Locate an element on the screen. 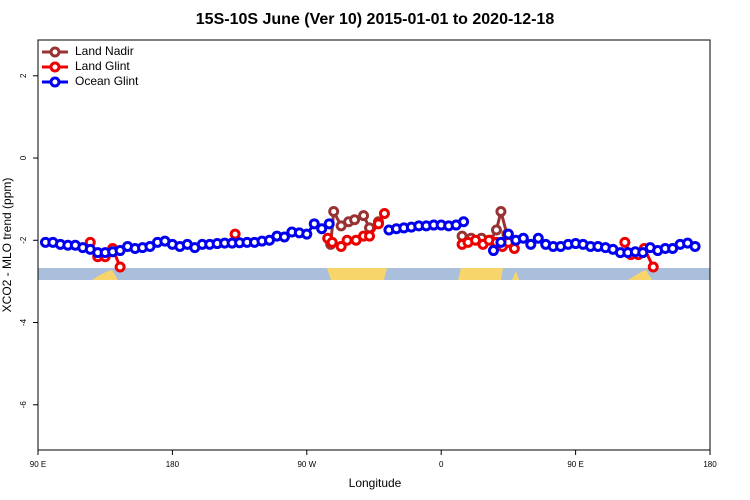 The width and height of the screenshot is (750, 500). legend-label: Ocean Glint is located at coordinates (107, 81).